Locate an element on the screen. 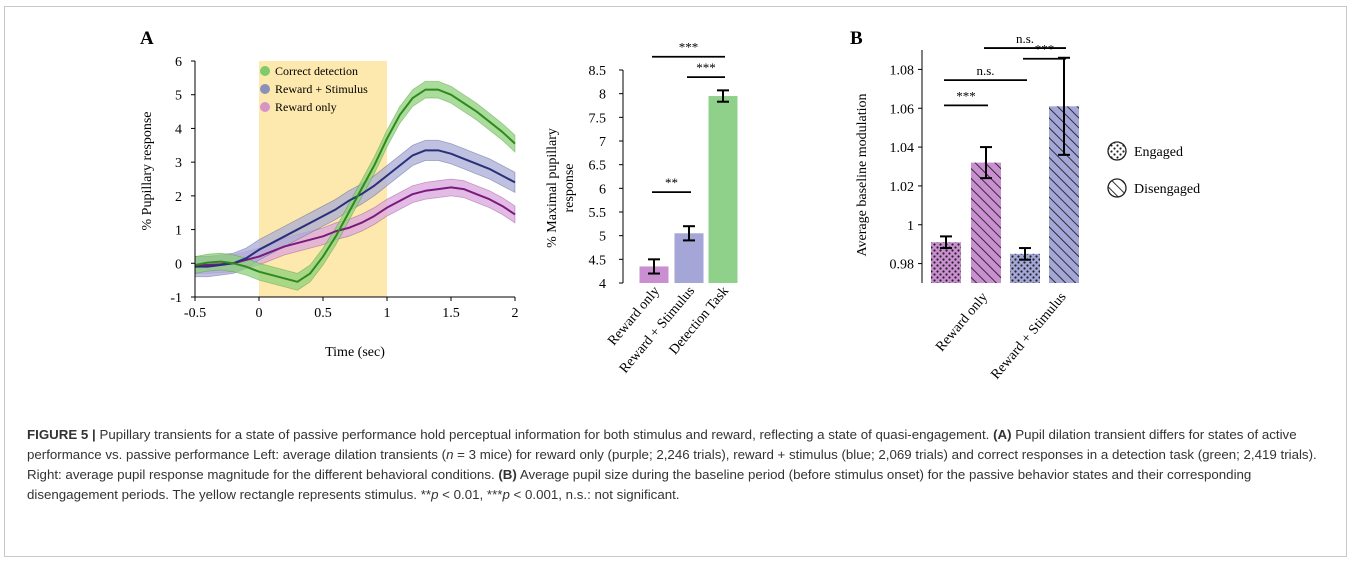 This screenshot has width=1354, height=563. bar-a-y-tick-label-5: 5 is located at coordinates (602, 237).